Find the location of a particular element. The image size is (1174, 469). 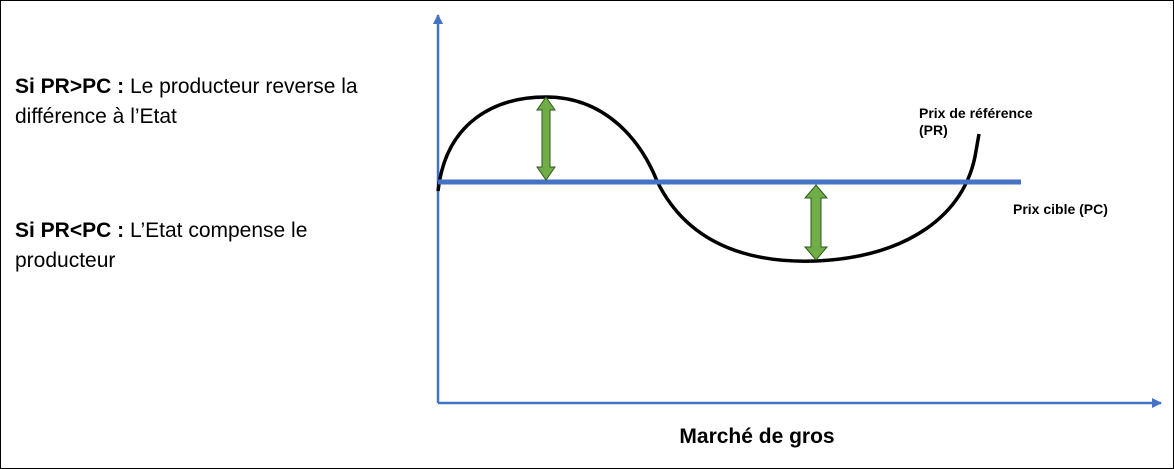

rule-2-condition: Si PR<PC : is located at coordinates (70, 230).